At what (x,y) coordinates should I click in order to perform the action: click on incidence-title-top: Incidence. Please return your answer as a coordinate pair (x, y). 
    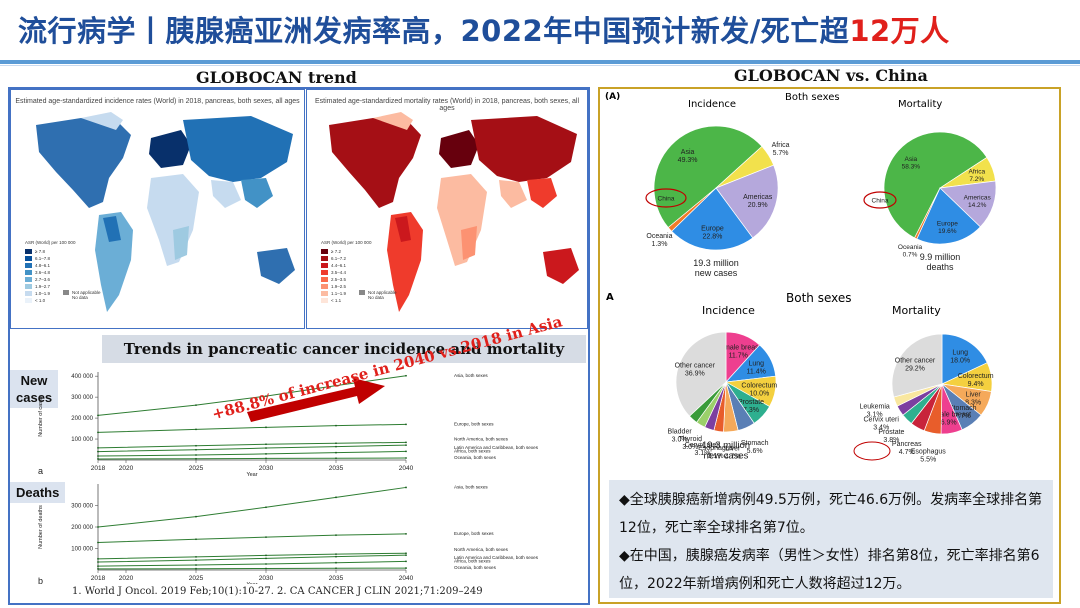
    Looking at the image, I should click on (712, 104).